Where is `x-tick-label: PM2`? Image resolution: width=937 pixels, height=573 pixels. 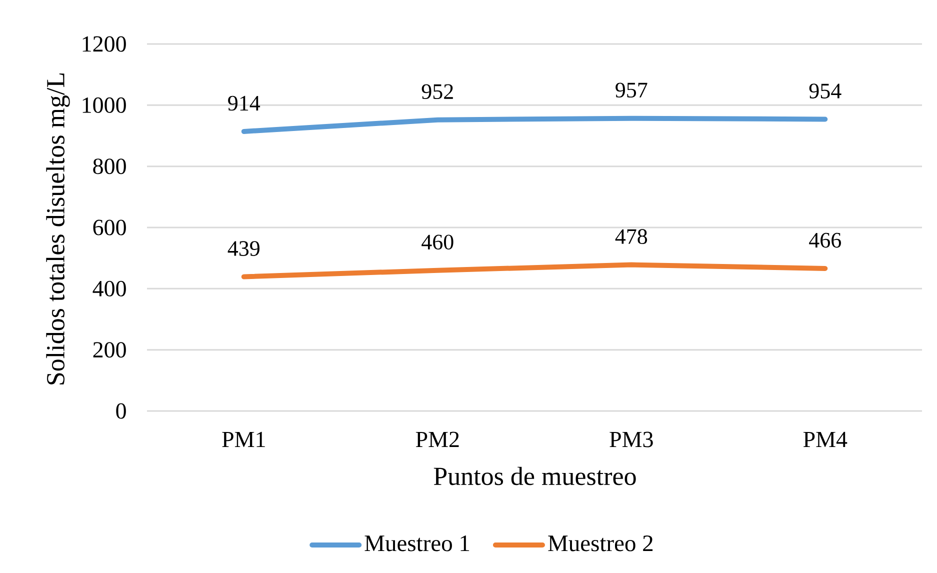
x-tick-label: PM2 is located at coordinates (437, 439).